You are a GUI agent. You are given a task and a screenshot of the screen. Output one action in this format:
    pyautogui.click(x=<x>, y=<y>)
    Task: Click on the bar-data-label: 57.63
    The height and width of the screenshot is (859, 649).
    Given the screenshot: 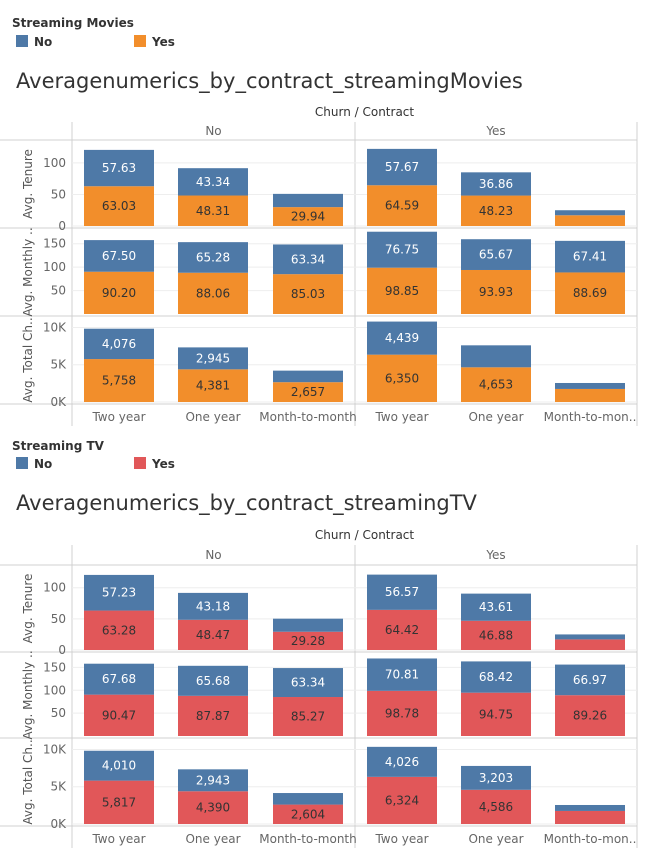 What is the action you would take?
    pyautogui.click(x=119, y=168)
    